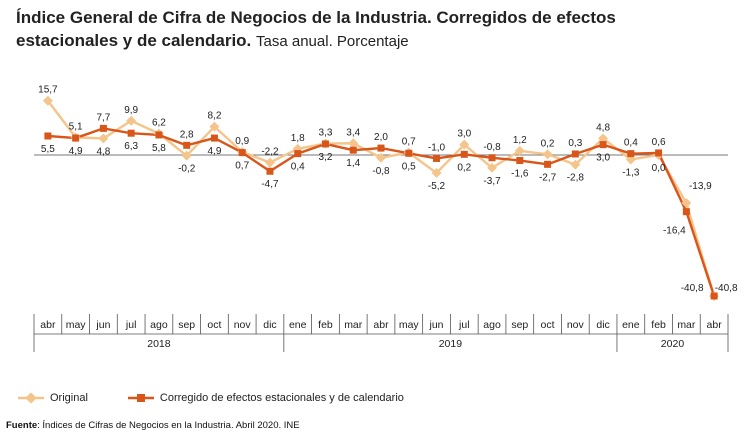 The height and width of the screenshot is (441, 750). Describe the element at coordinates (48, 90) in the screenshot. I see `data-label-original: 15,7` at that location.